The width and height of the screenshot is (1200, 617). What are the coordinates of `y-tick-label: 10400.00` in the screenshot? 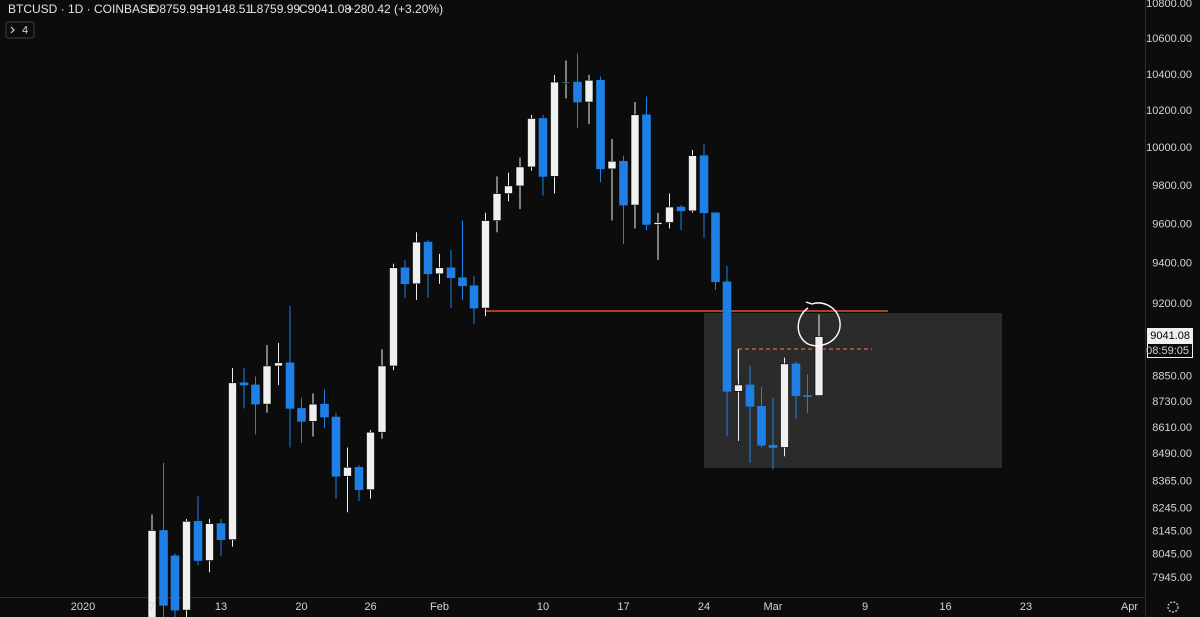 It's located at (1169, 75).